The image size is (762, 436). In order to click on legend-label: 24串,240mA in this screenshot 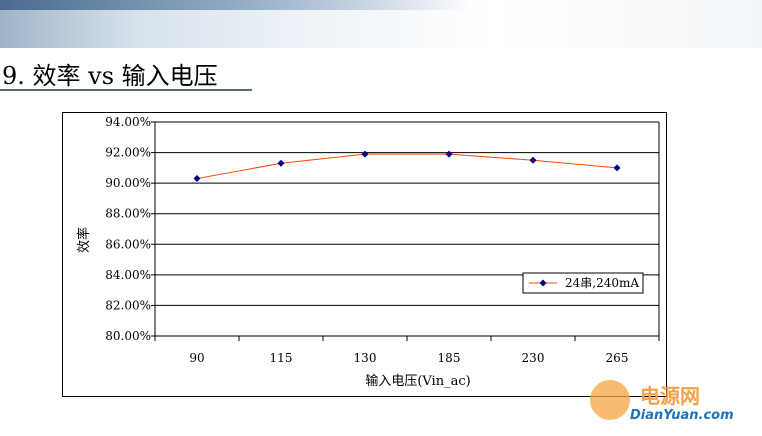, I will do `click(602, 283)`.